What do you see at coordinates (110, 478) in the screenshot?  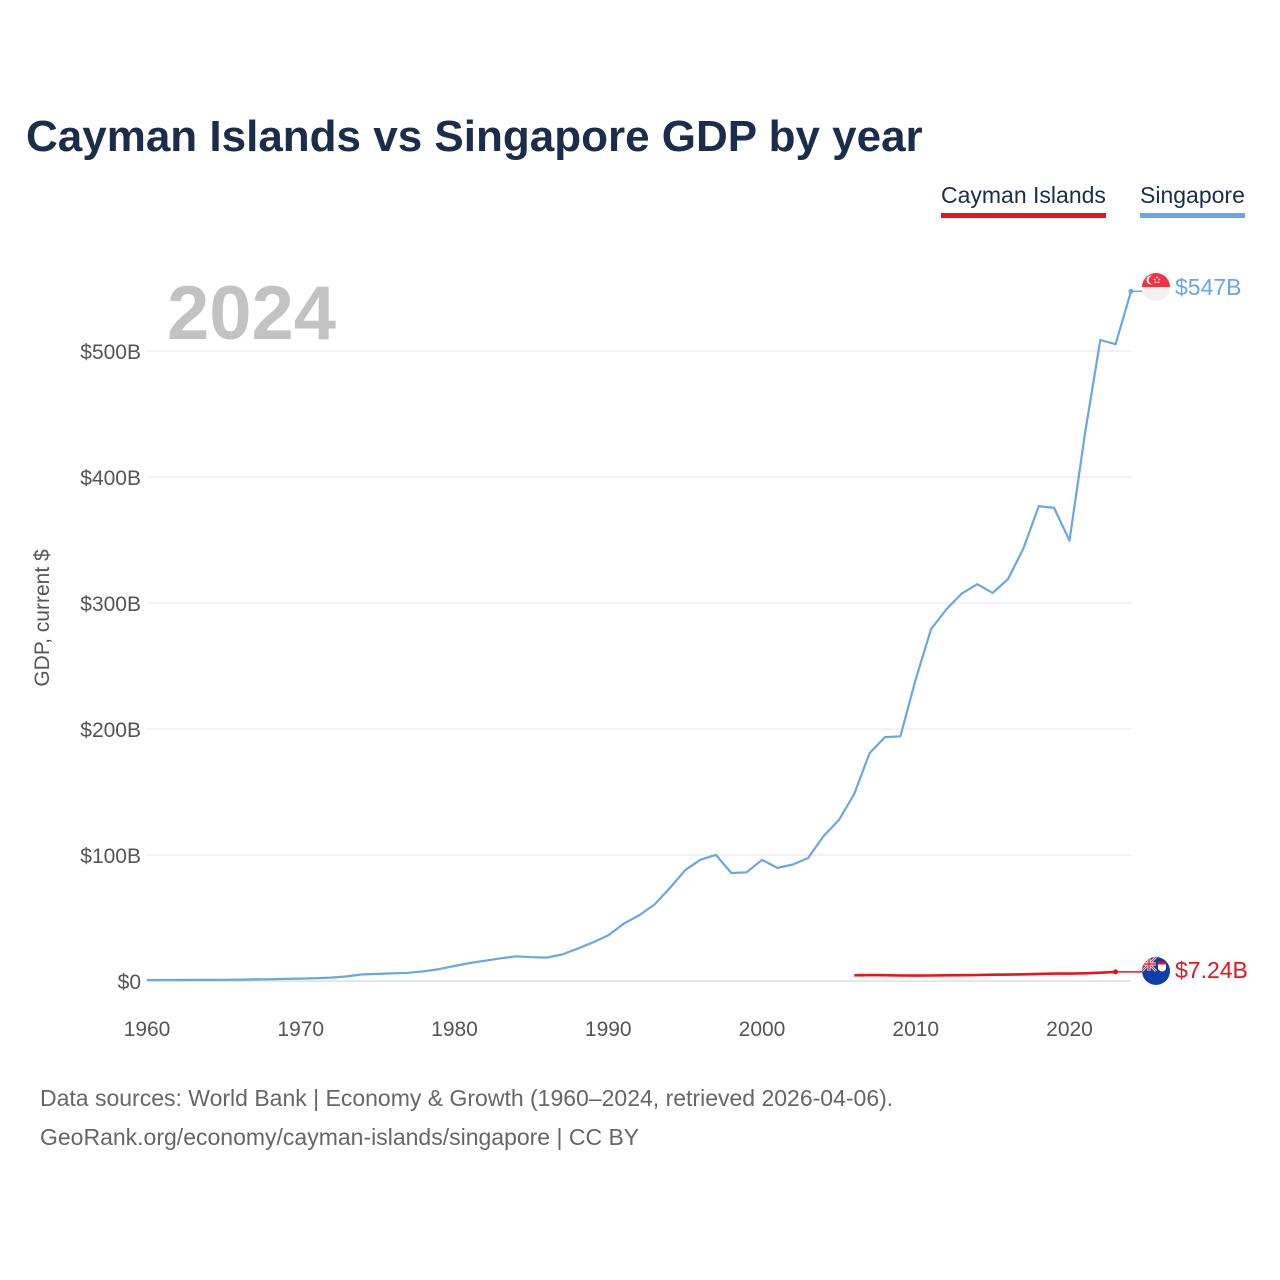 I see `y-tick-label: $400B` at bounding box center [110, 478].